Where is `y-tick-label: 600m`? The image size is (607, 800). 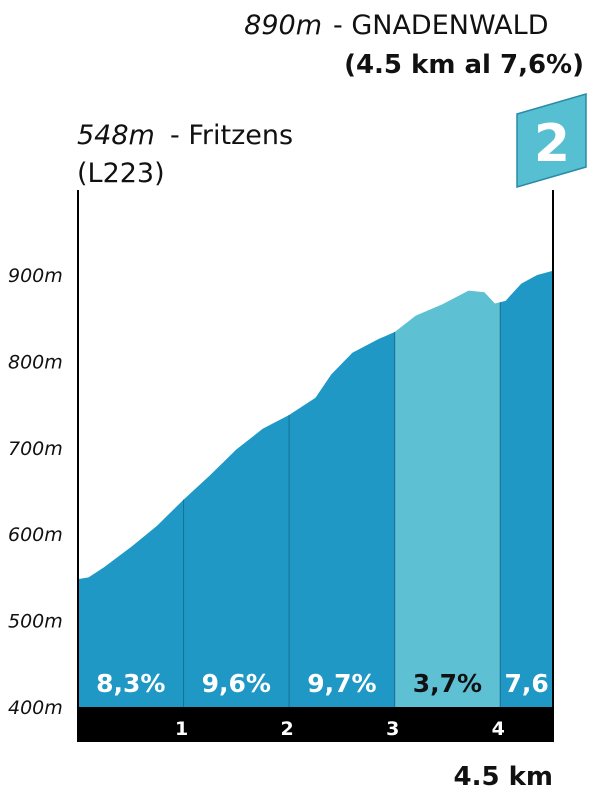 y-tick-label: 600m is located at coordinates (35, 535).